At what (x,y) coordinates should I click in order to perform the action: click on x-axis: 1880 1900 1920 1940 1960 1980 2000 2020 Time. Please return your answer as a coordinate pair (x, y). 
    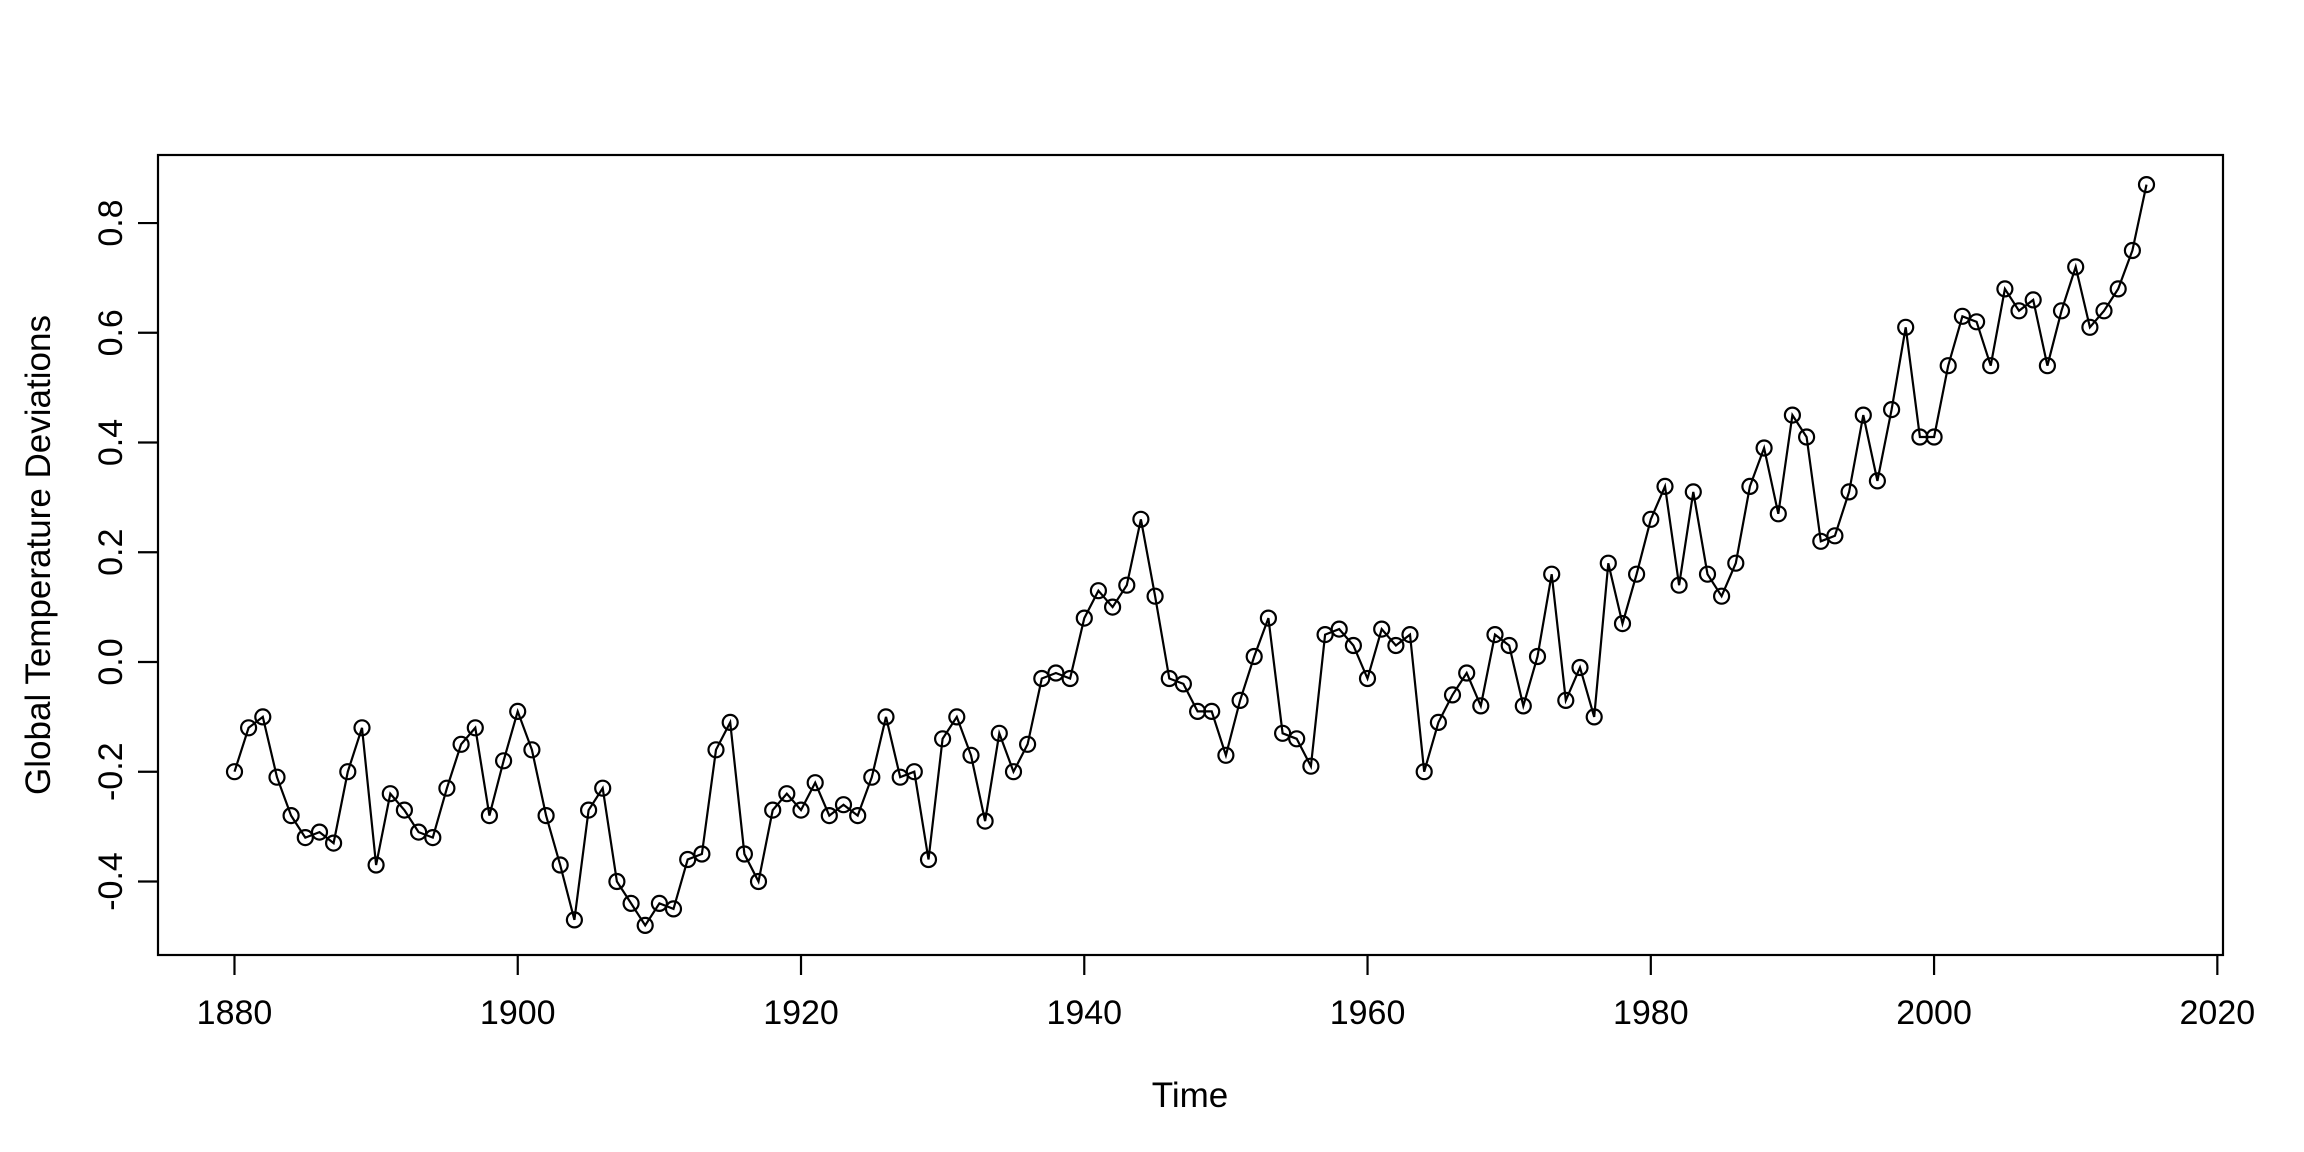
    Looking at the image, I should click on (1226, 1035).